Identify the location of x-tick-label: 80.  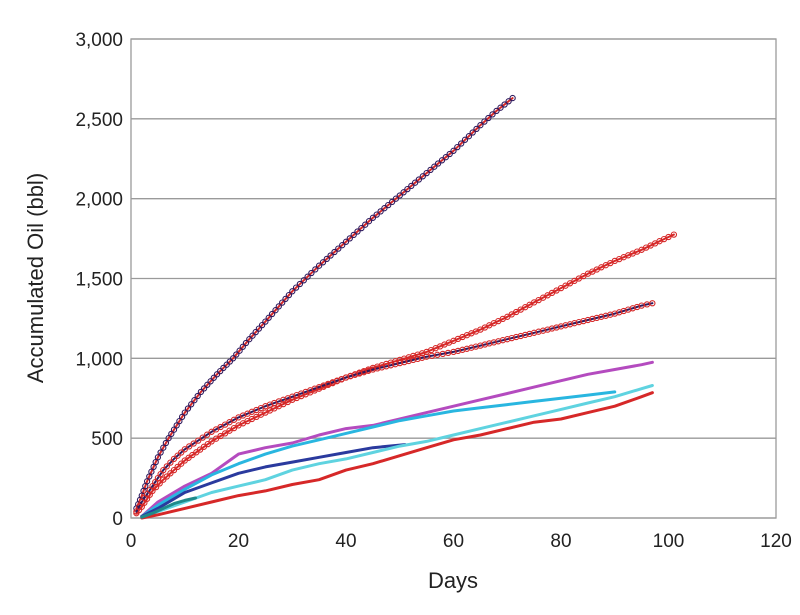
(560, 541).